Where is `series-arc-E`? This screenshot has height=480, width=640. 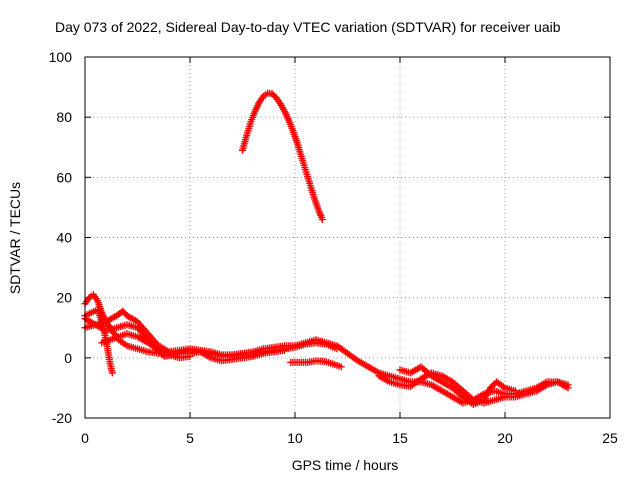 series-arc-E is located at coordinates (146, 346).